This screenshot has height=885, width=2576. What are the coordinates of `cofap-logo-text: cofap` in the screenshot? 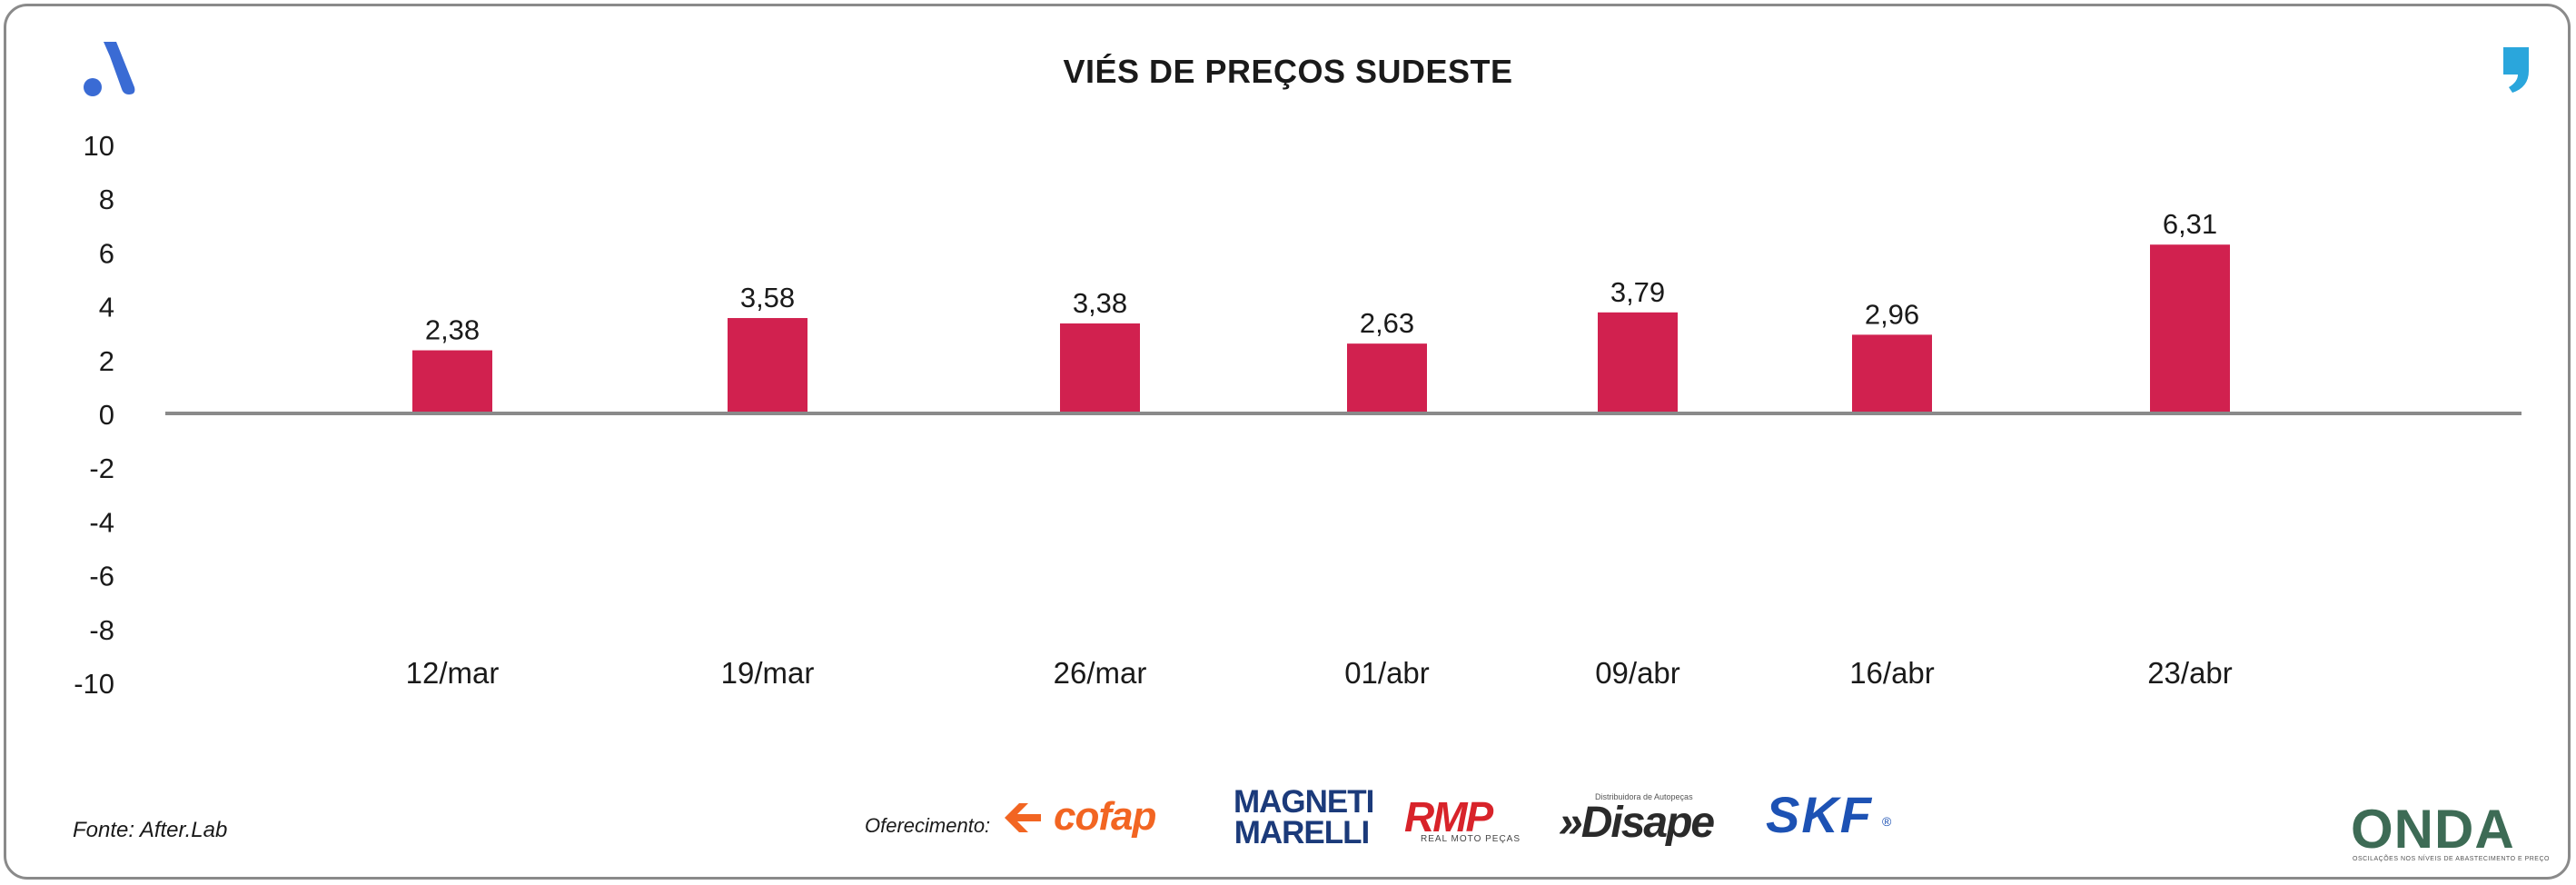 It's located at (1105, 816).